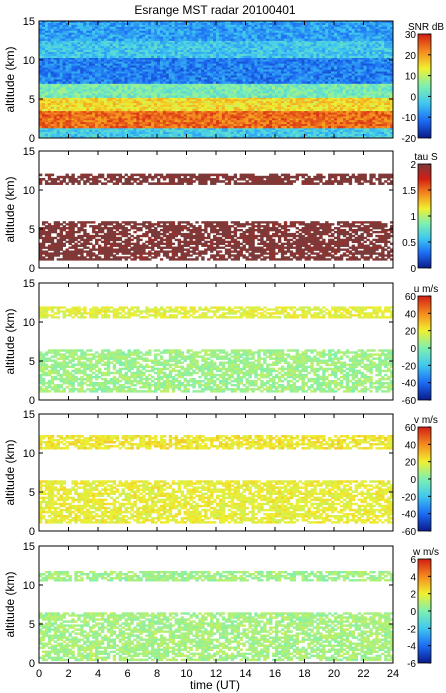 This screenshot has height=693, width=446. What do you see at coordinates (32, 625) in the screenshot?
I see `y-tick-label-w-5: 5` at bounding box center [32, 625].